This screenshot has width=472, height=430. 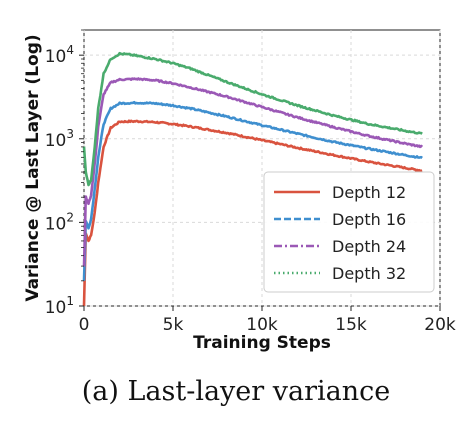 What do you see at coordinates (351, 325) in the screenshot?
I see `x-tick-label: 15k` at bounding box center [351, 325].